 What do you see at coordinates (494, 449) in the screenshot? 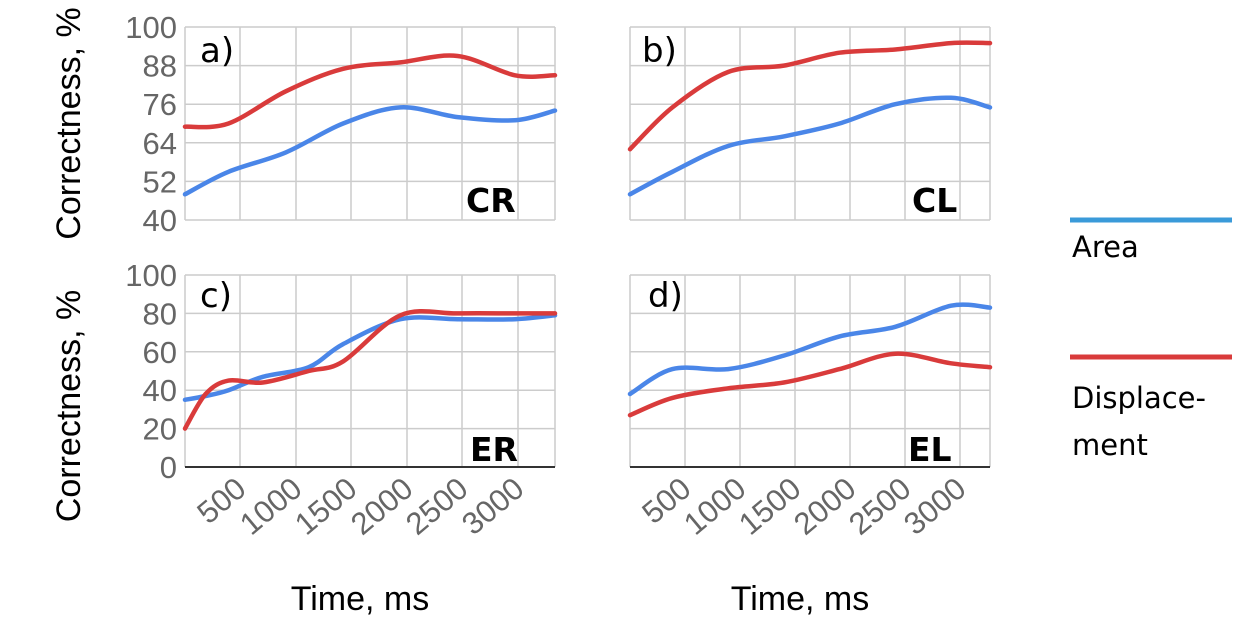
I see `panel-name: ER` at bounding box center [494, 449].